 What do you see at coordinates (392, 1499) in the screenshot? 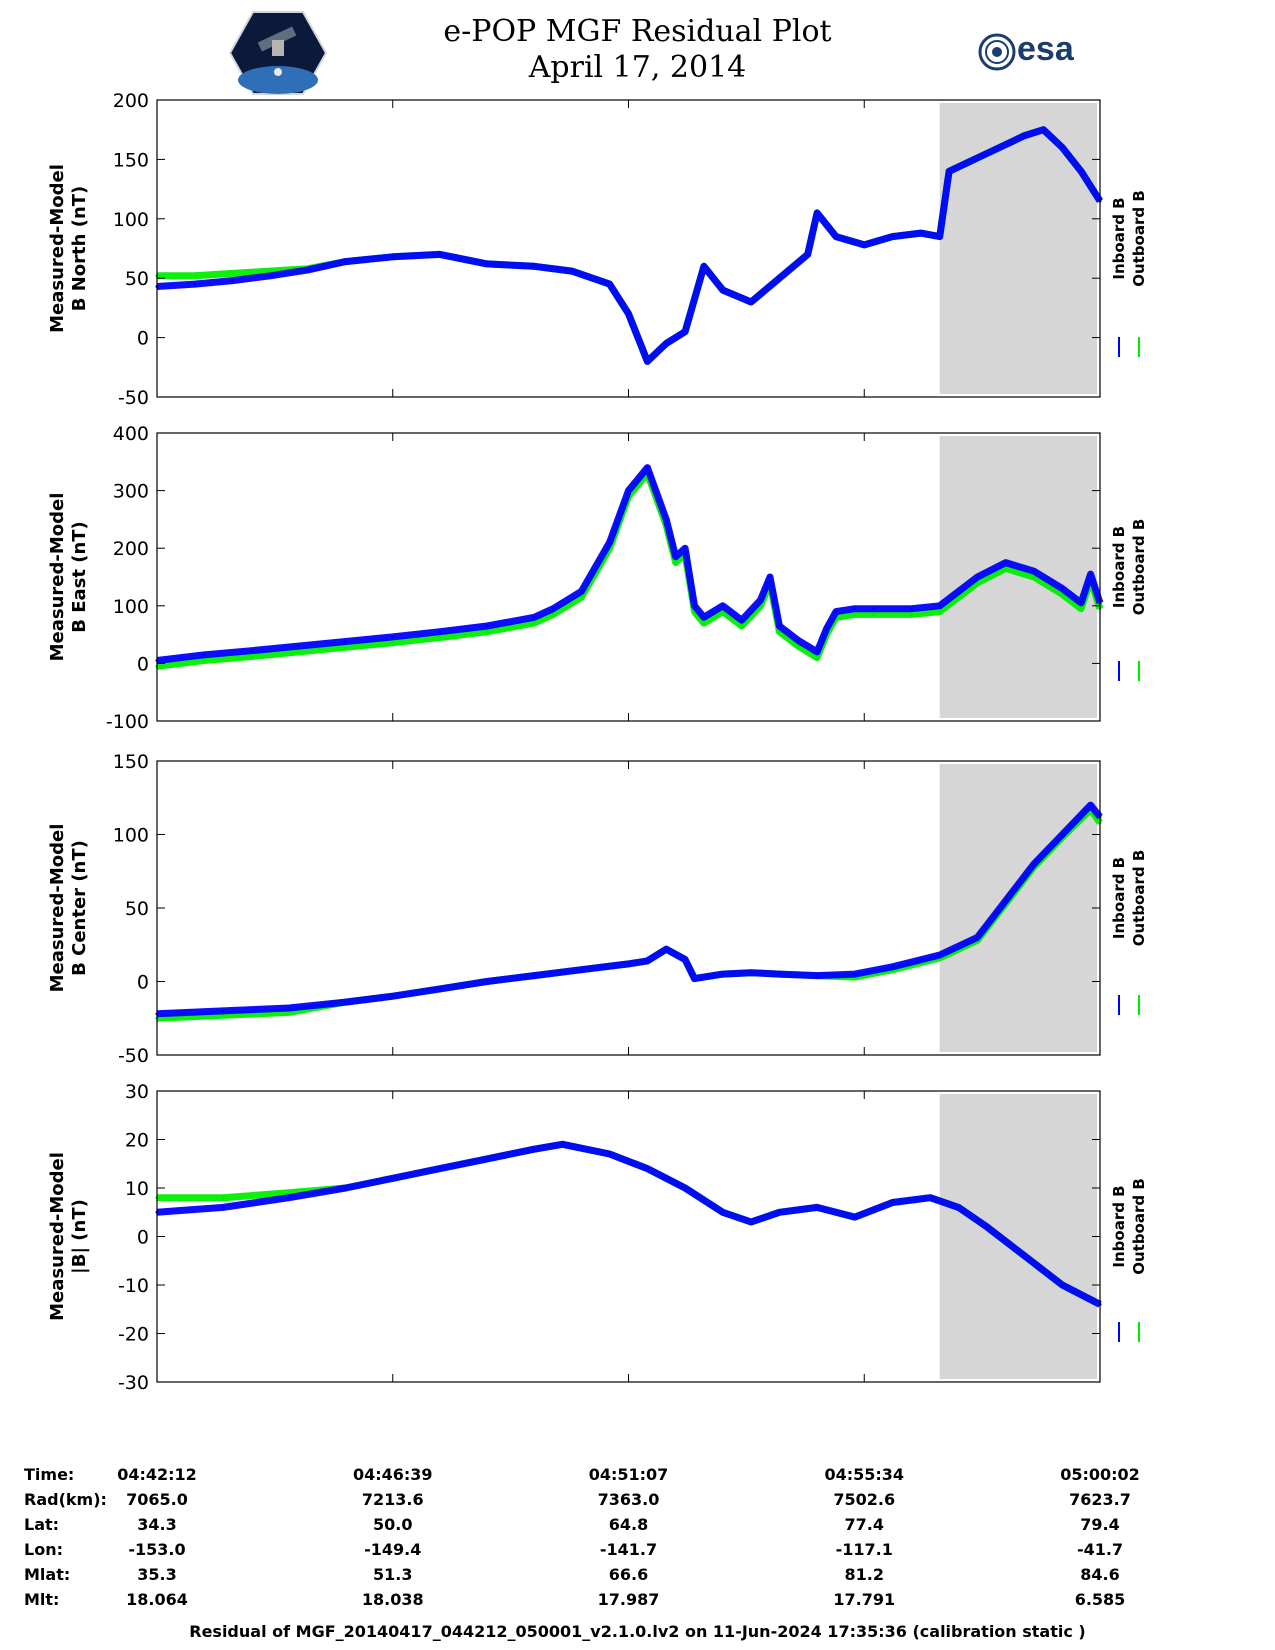
I see `footer-cell-rad: 7213.6` at bounding box center [392, 1499].